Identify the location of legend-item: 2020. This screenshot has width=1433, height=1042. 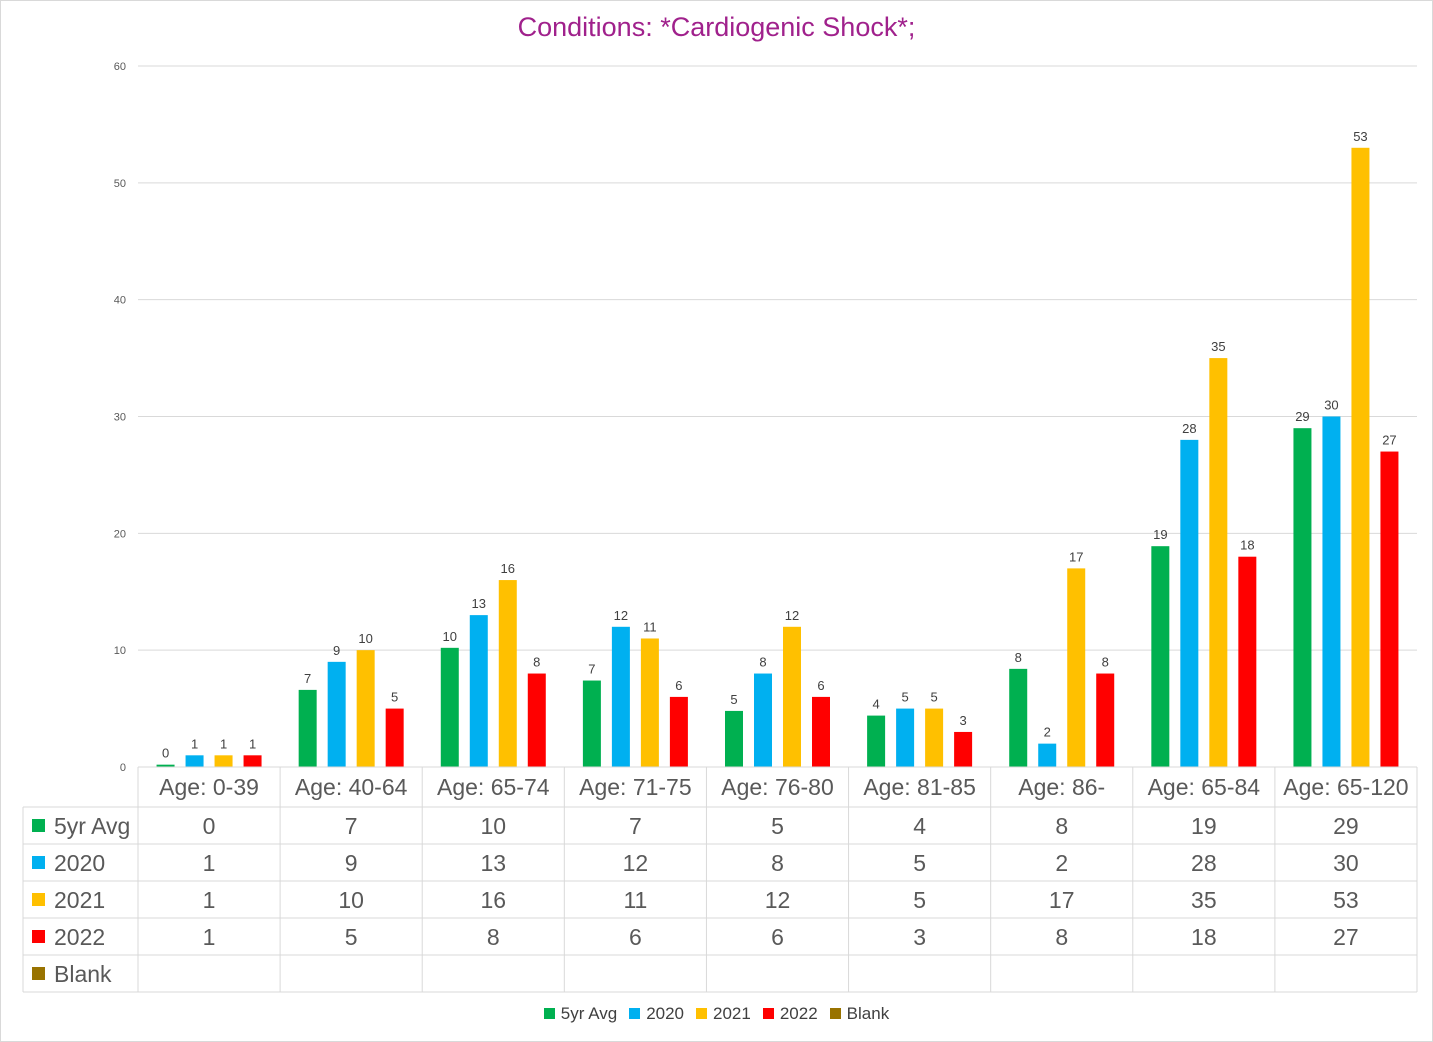
(656, 1014).